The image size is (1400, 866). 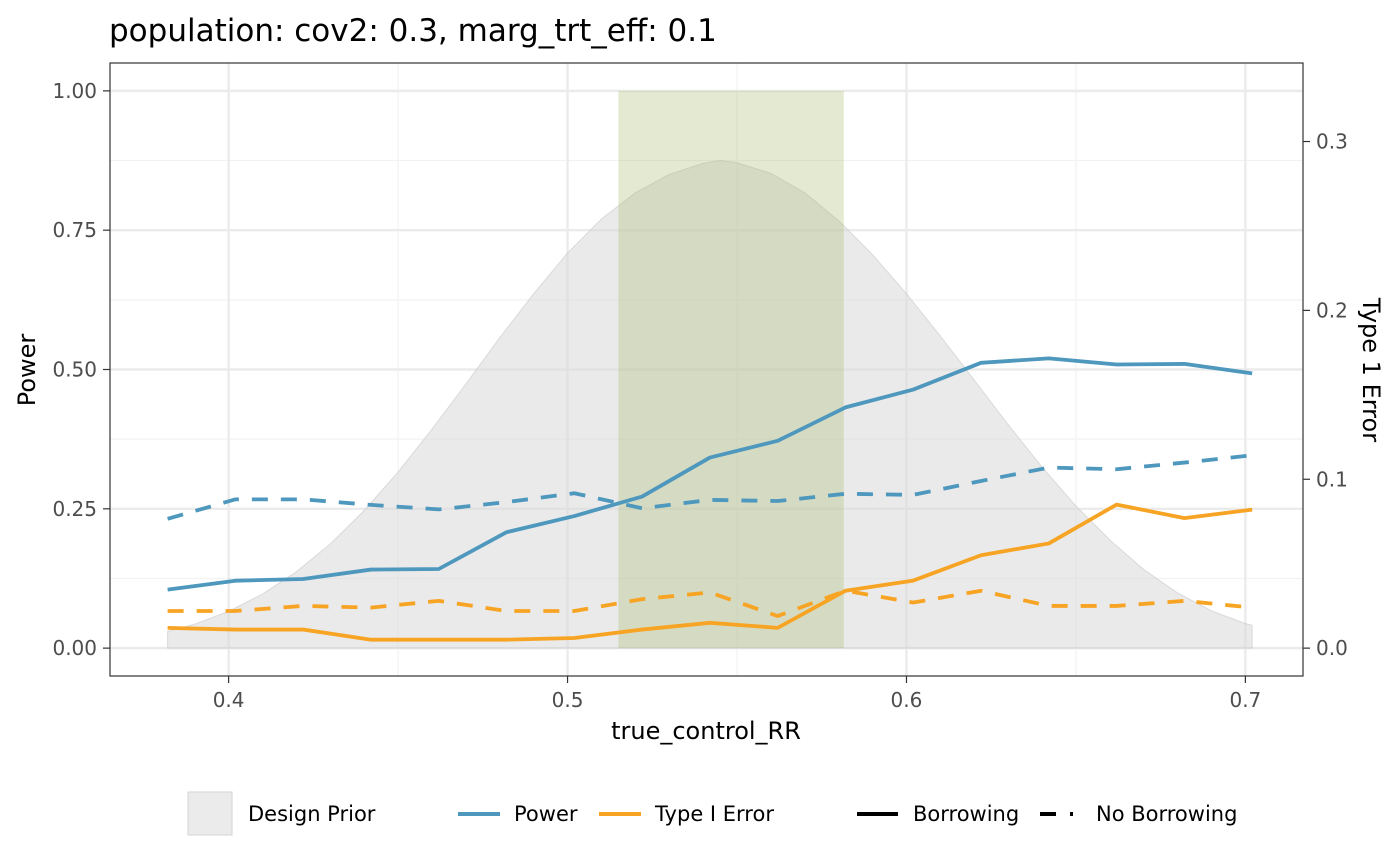 What do you see at coordinates (229, 700) in the screenshot?
I see `x-tick-label: 0.4` at bounding box center [229, 700].